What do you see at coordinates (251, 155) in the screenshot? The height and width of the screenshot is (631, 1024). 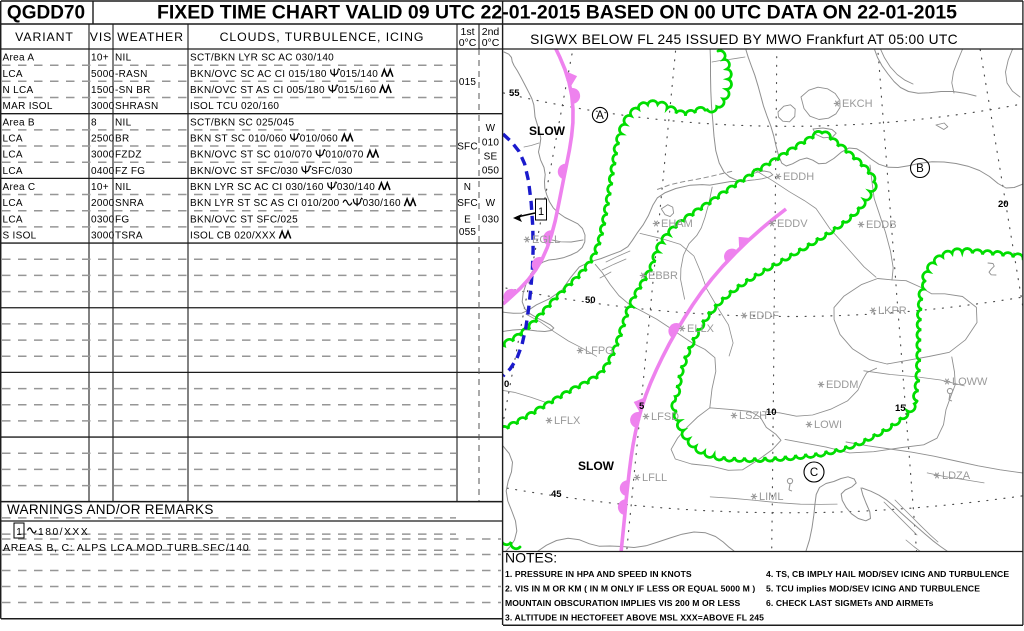 I see `svg-text: BKN/OVC ST SC 010/070` at bounding box center [251, 155].